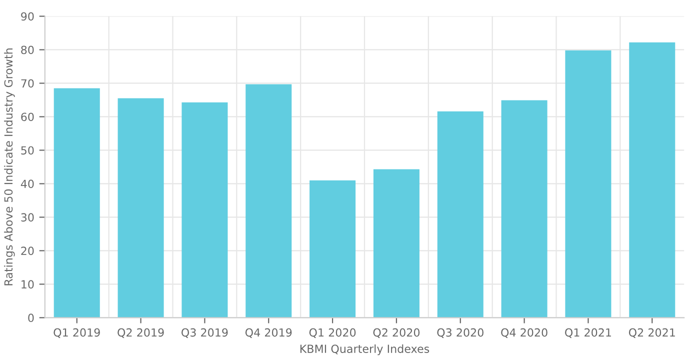 This screenshot has height=361, width=691. What do you see at coordinates (27, 217) in the screenshot?
I see `y-tick-label: 30` at bounding box center [27, 217].